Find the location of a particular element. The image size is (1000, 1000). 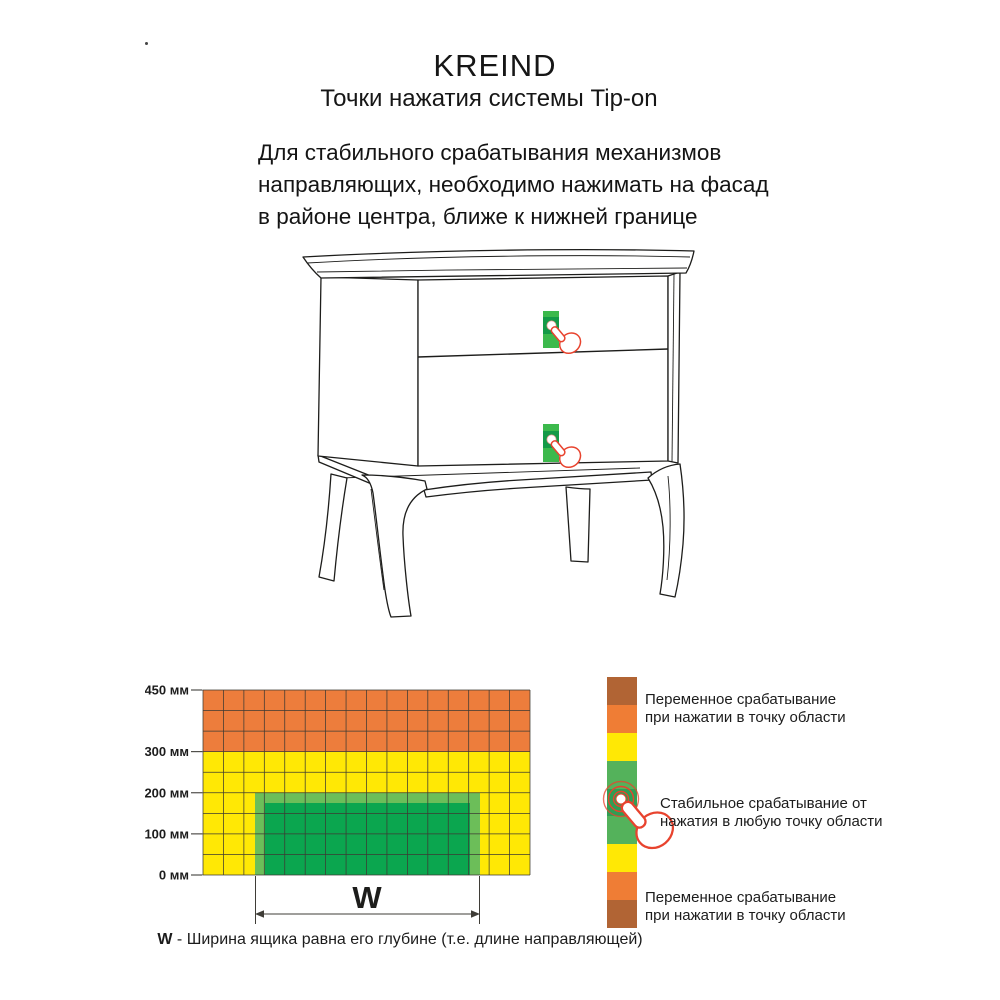

pressure-zone-chart: 450 мм 300 мм 200 мм 100 мм 0 мм W is located at coordinates (338, 803).